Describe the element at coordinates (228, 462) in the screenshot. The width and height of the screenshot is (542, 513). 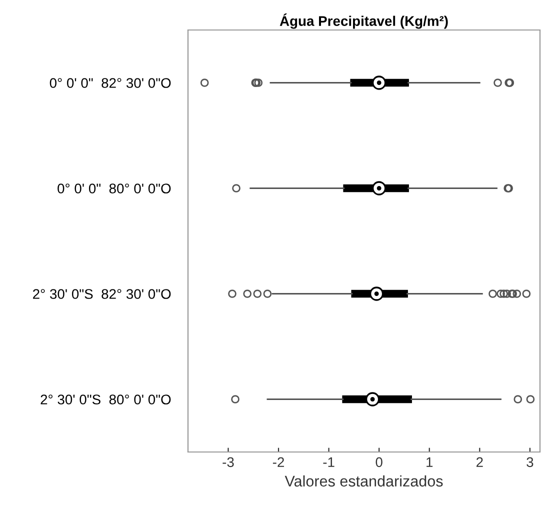
I see `x-tick-label: -3` at that location.